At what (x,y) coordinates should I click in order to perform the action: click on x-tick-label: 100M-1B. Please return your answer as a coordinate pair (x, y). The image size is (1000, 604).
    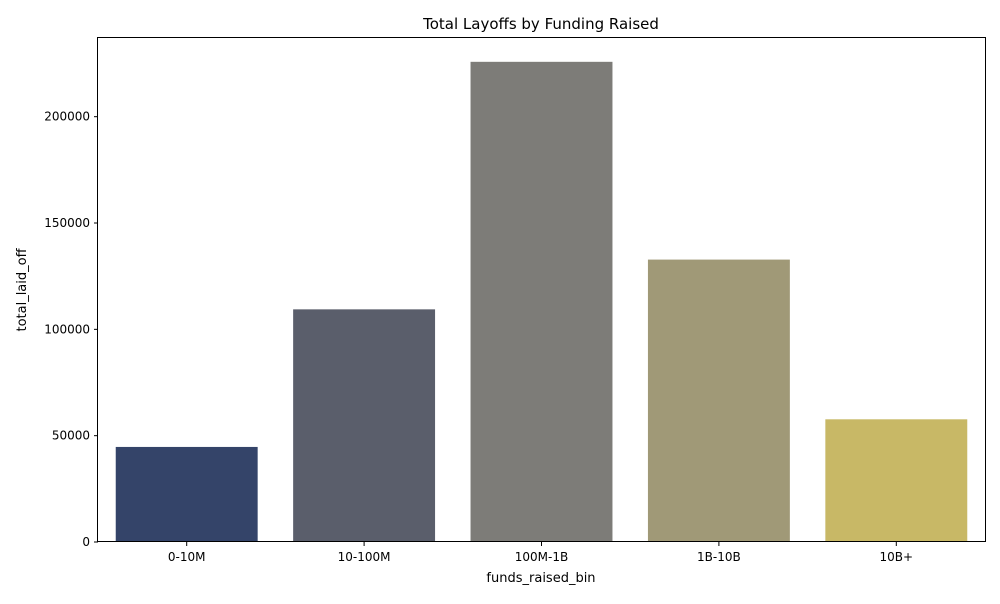
    Looking at the image, I should click on (541, 557).